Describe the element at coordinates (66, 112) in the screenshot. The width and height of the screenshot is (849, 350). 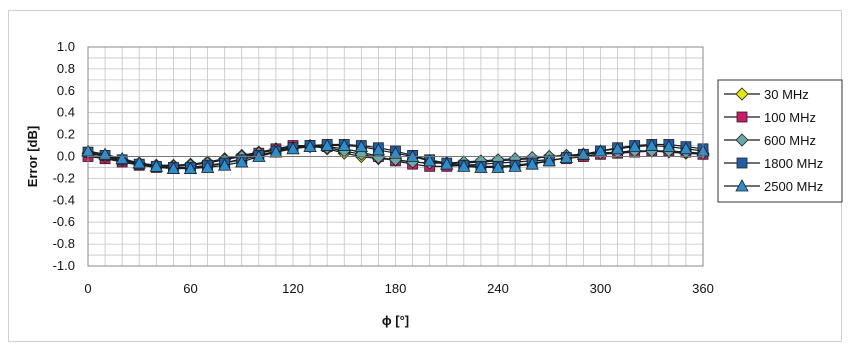
I see `y-tick-label: 0.4` at that location.